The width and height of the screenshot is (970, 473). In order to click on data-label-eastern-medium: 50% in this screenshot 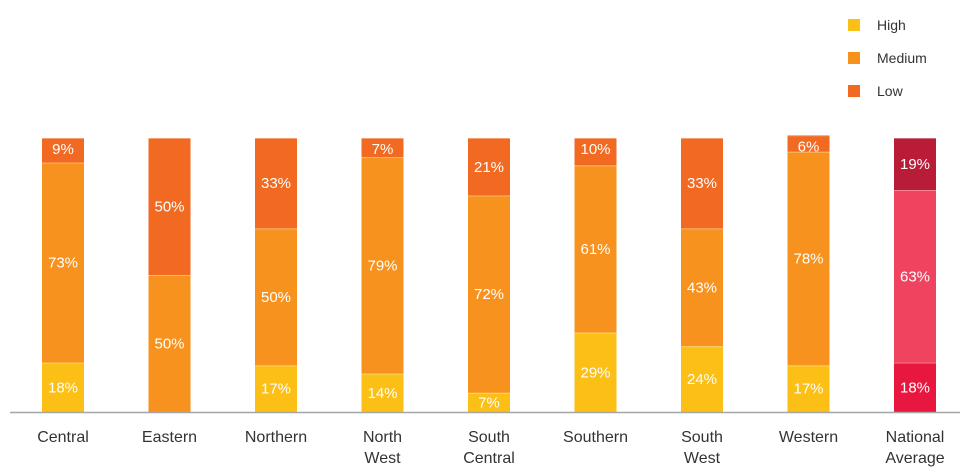, I will do `click(169, 344)`.